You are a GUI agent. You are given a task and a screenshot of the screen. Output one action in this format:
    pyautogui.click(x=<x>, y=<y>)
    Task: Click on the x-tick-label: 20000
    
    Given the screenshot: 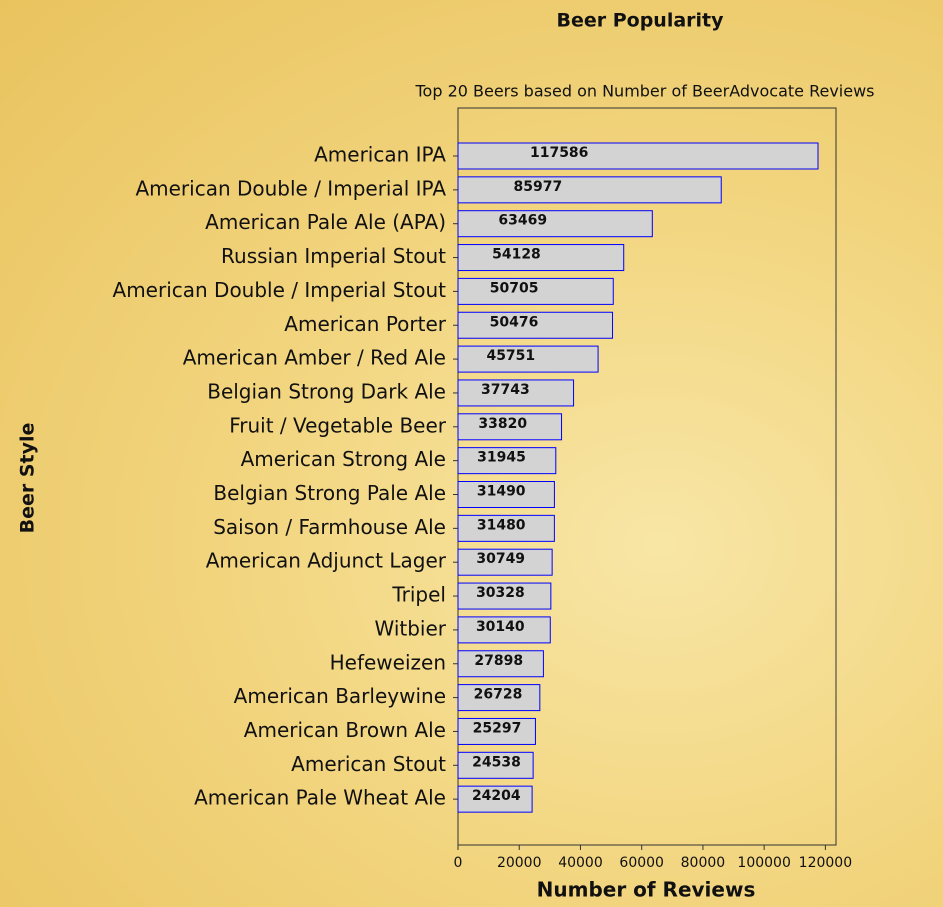 What is the action you would take?
    pyautogui.click(x=519, y=863)
    